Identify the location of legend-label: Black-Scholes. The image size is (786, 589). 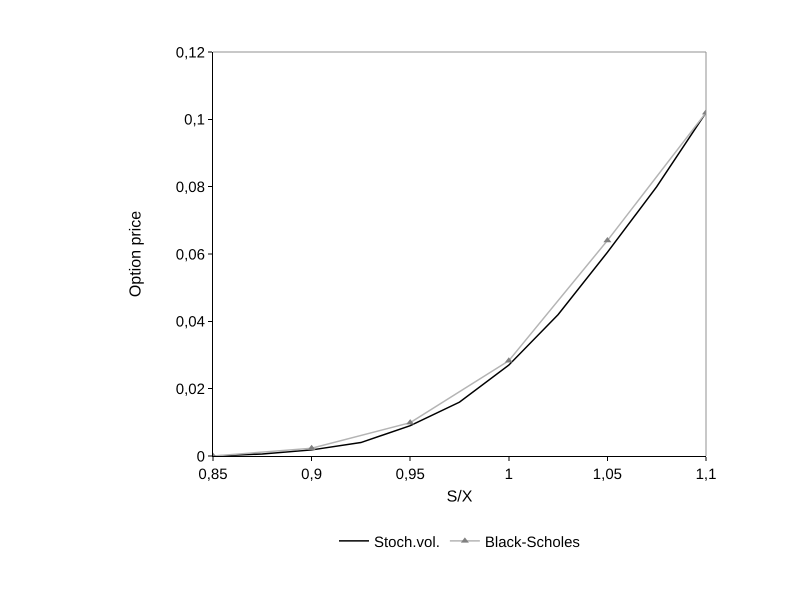
(532, 542).